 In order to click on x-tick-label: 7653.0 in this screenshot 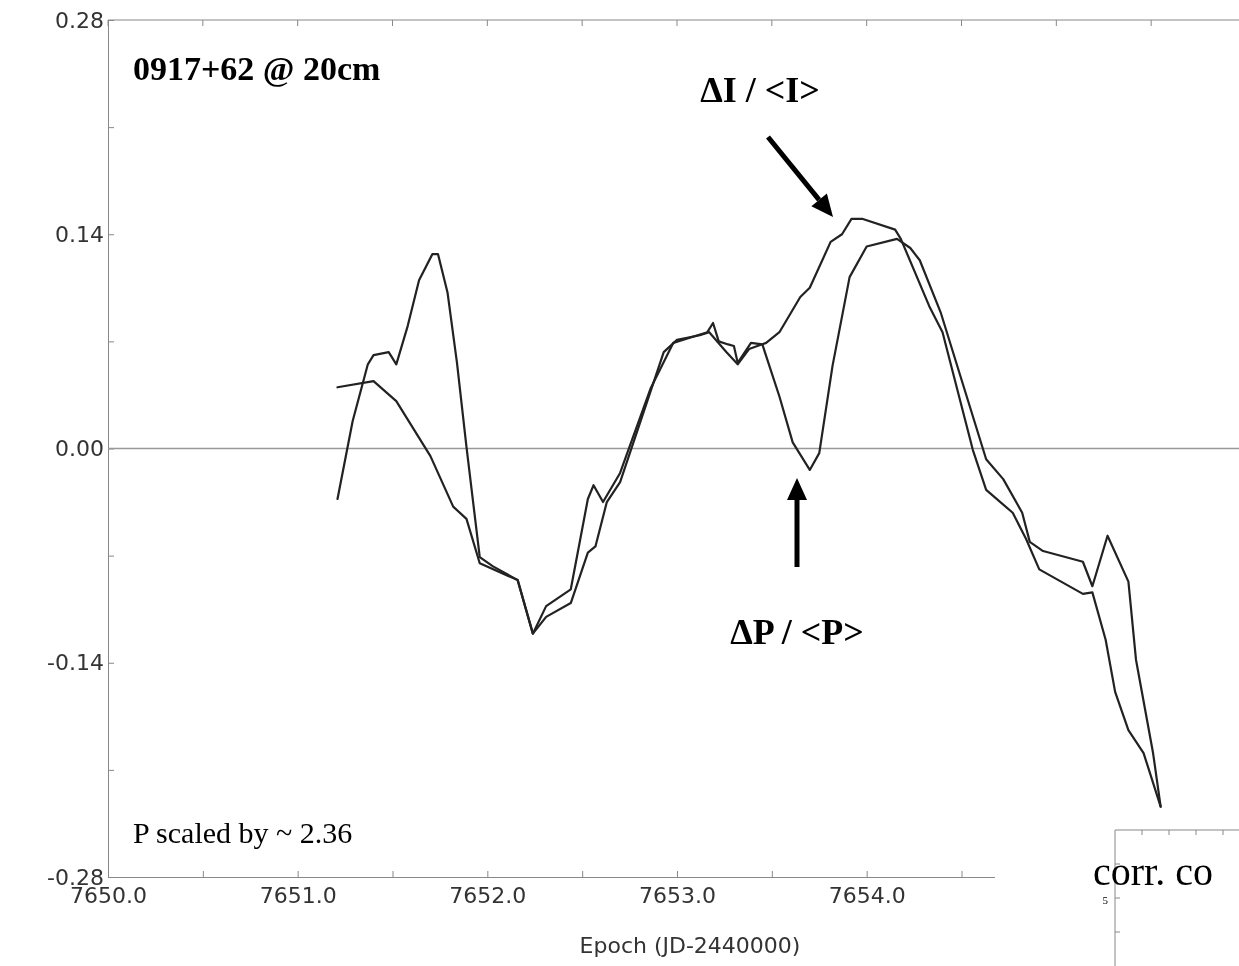, I will do `click(677, 895)`.